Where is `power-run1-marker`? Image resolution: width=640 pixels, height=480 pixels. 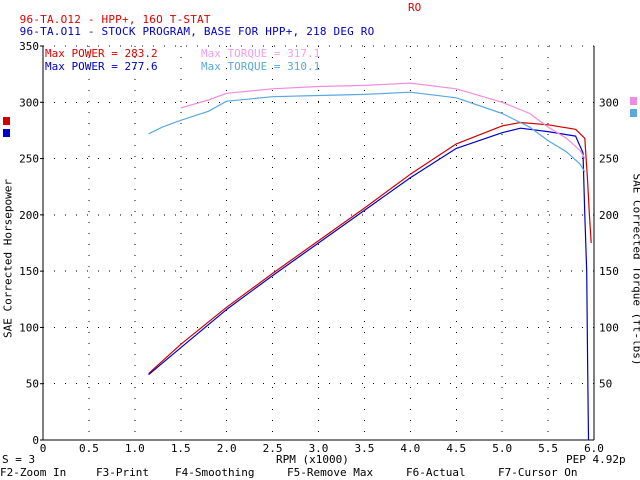 power-run1-marker is located at coordinates (6, 121).